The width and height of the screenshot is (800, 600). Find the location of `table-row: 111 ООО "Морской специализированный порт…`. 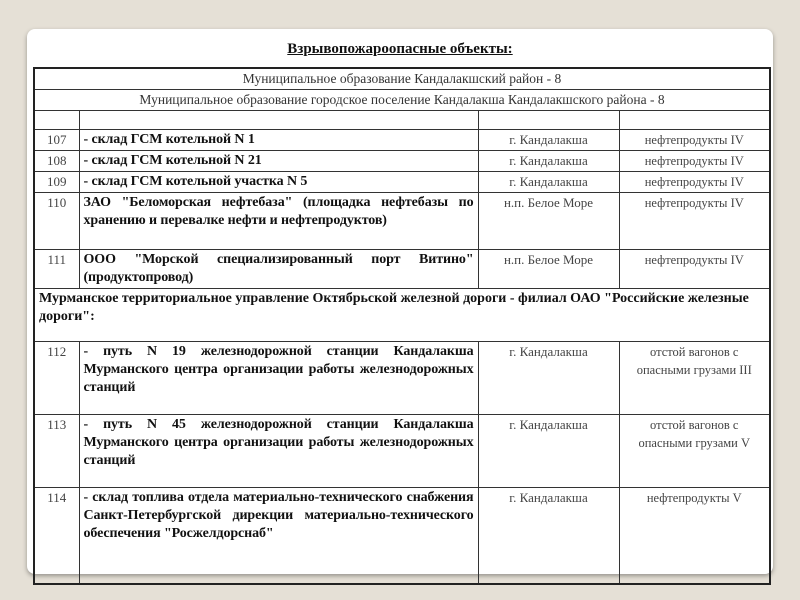

table-row: 111 ООО "Морской специализированный порт… is located at coordinates (402, 269).